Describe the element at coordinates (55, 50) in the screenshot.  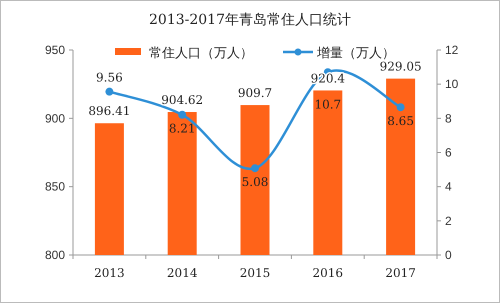
I see `y-tick-label: 950` at that location.